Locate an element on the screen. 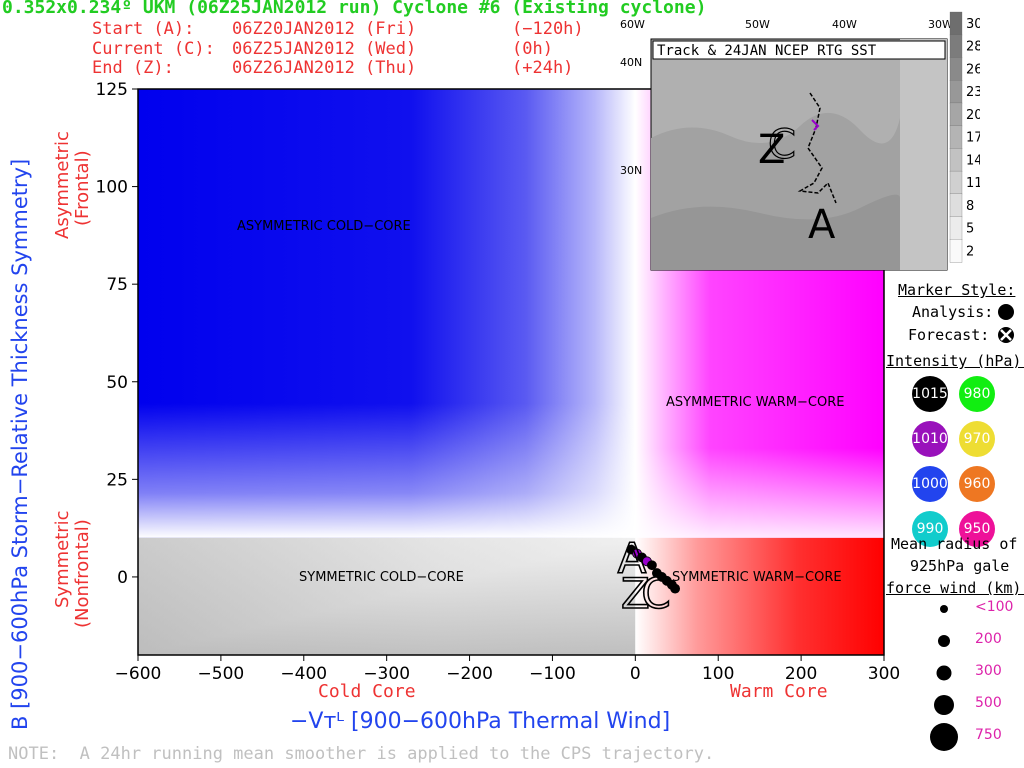 The width and height of the screenshot is (1024, 768). legend-radius-title-3: force wind (km): is located at coordinates (955, 588).